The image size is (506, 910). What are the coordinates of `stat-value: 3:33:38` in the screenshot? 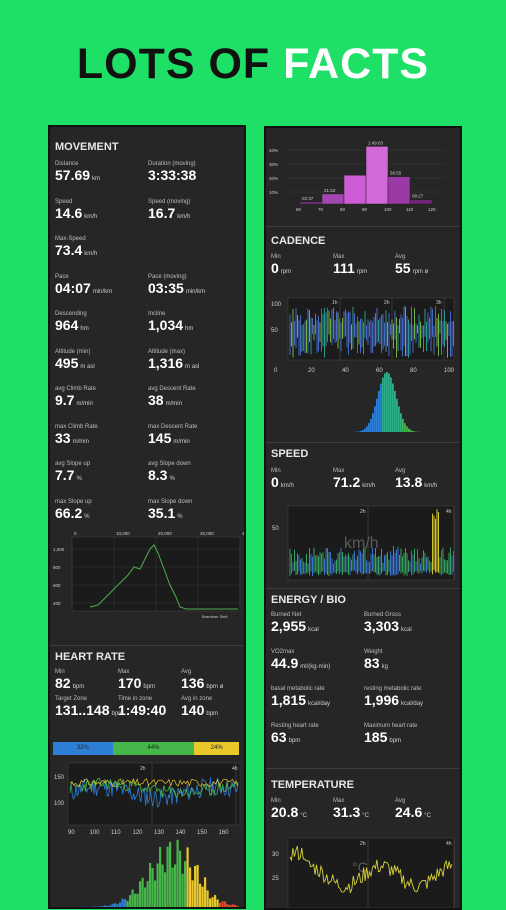 It's located at (172, 175).